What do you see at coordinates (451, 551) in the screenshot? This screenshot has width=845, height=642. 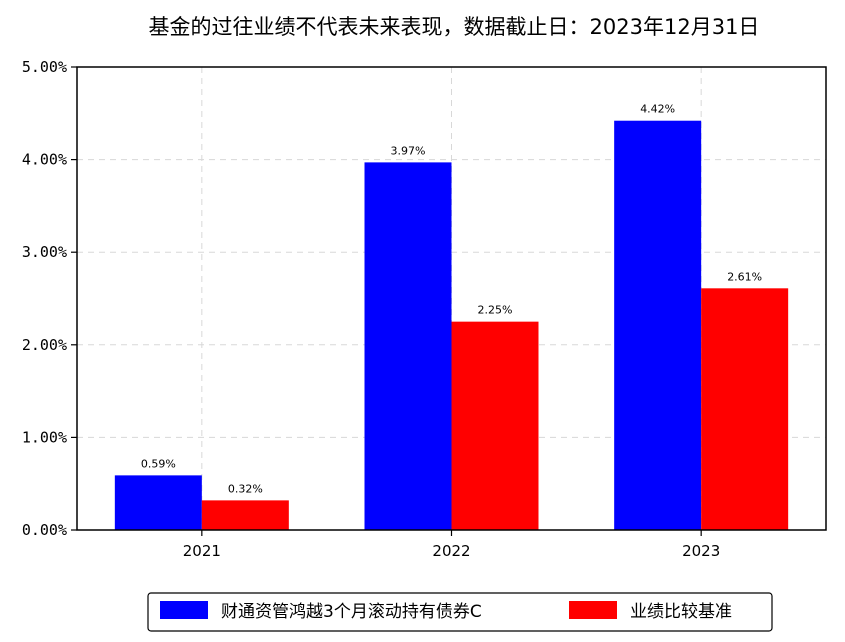 I see `x-tick-label: 2022` at bounding box center [451, 551].